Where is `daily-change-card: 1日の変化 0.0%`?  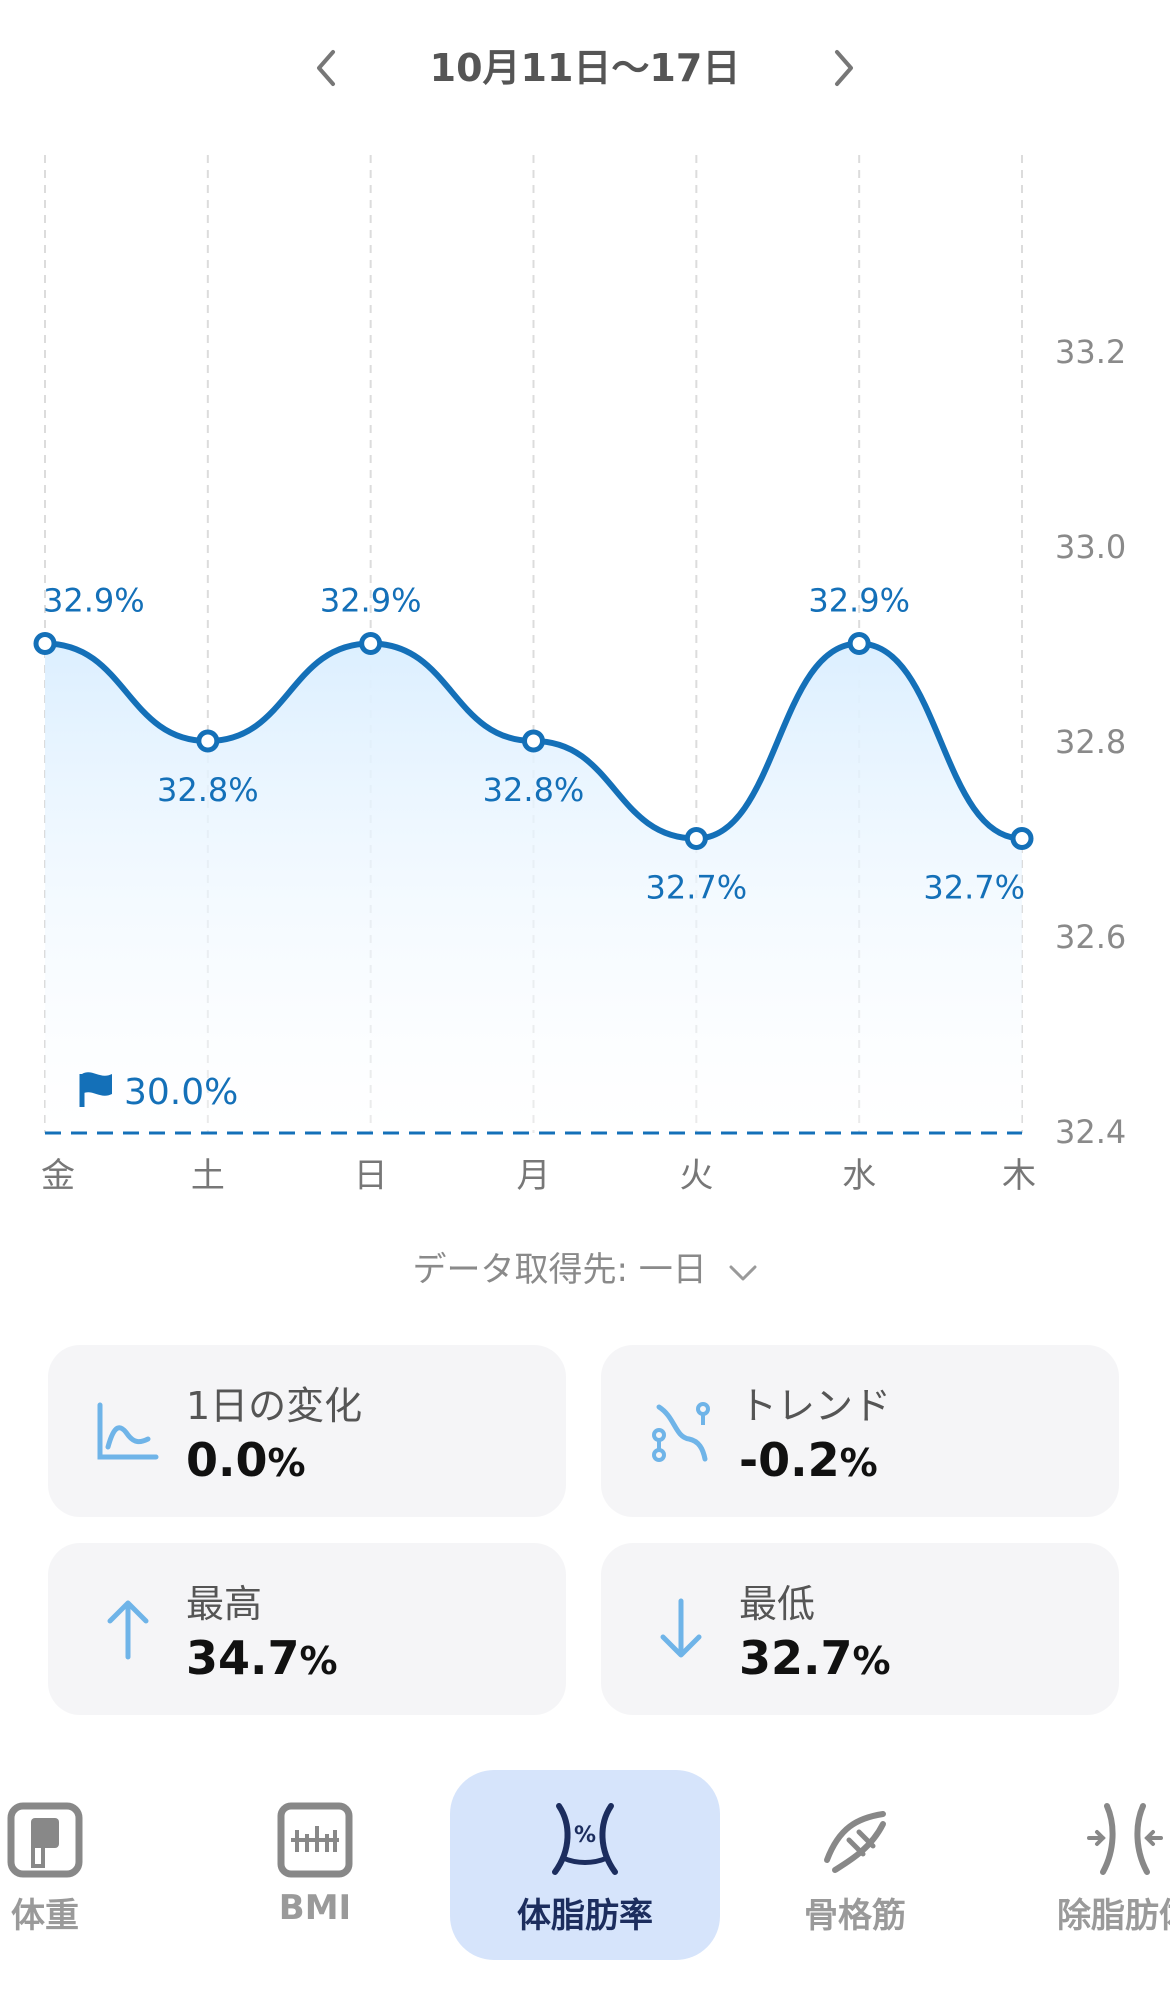 daily-change-card: 1日の変化 0.0% is located at coordinates (307, 1431).